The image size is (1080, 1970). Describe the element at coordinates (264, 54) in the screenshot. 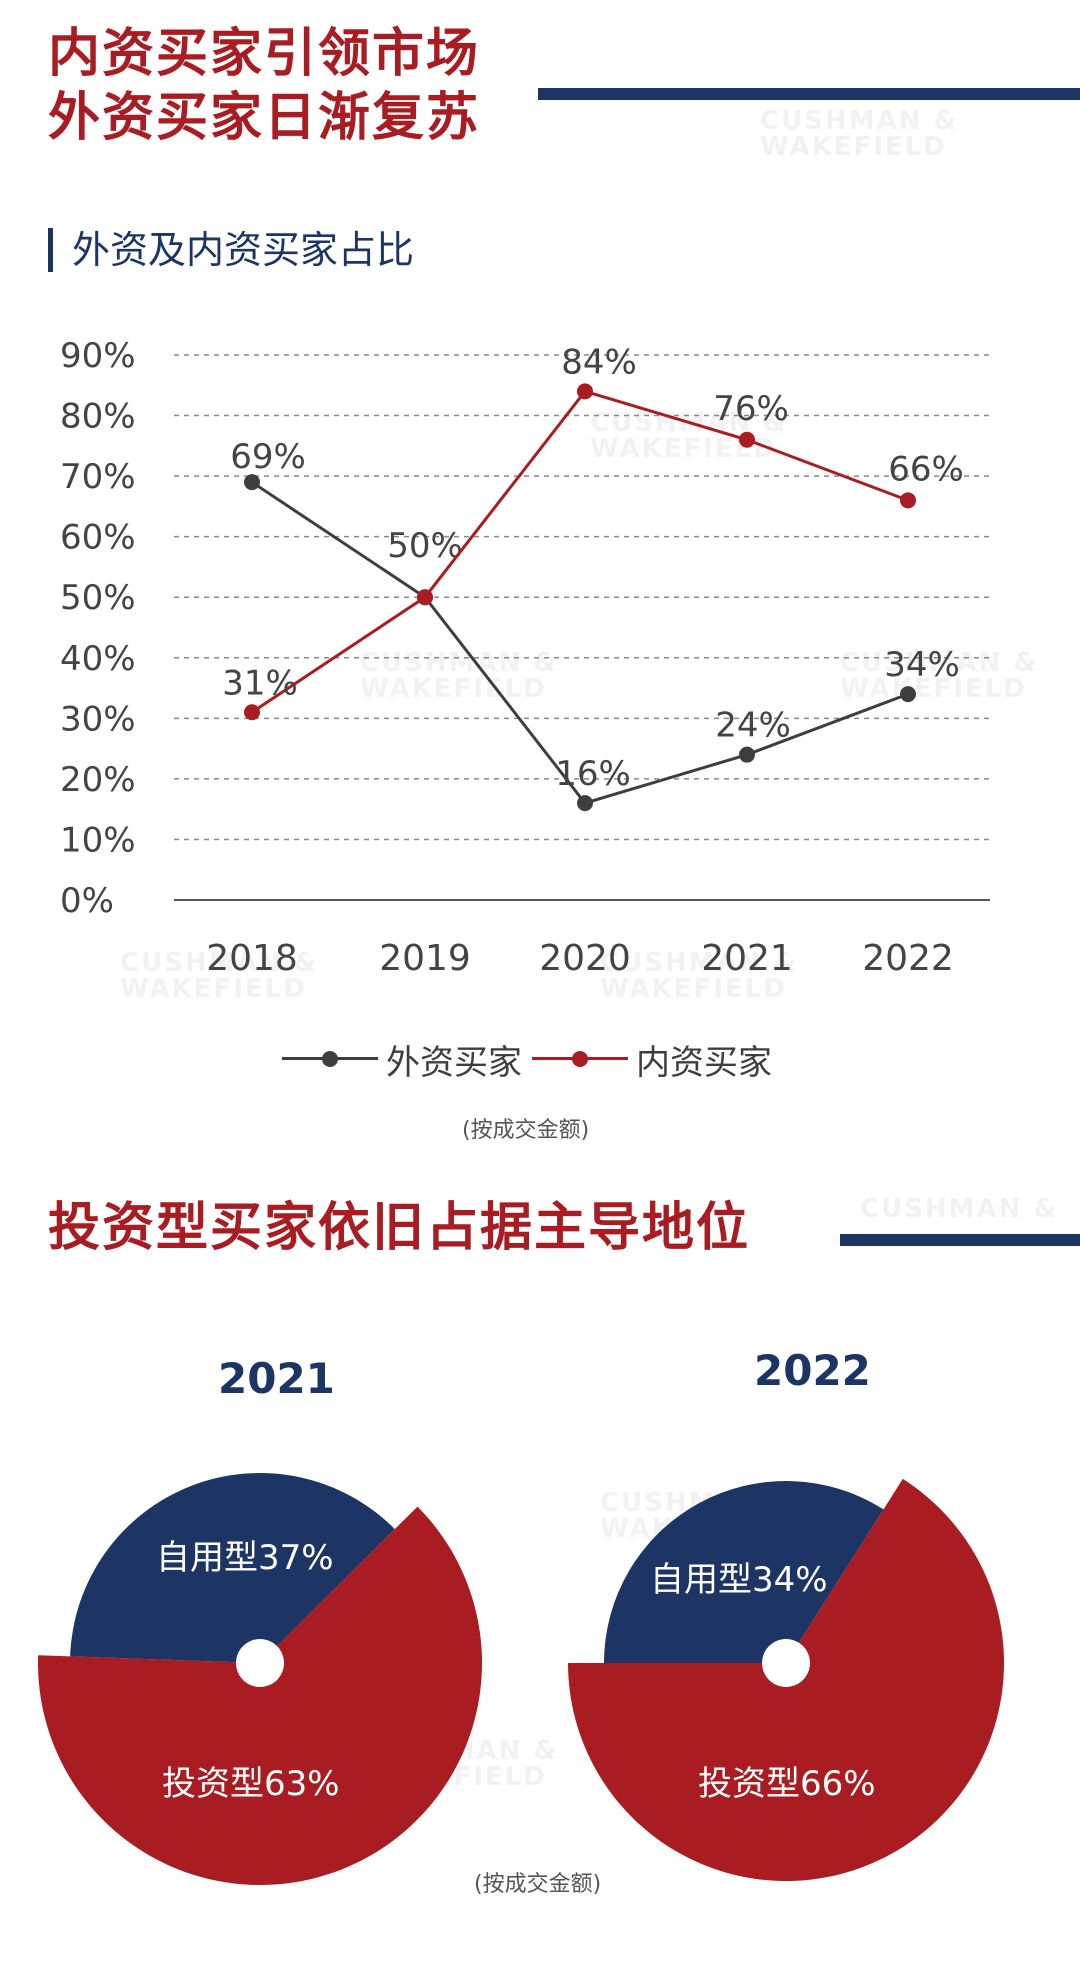

I see `title-line-1: 内资买家引领市场` at that location.